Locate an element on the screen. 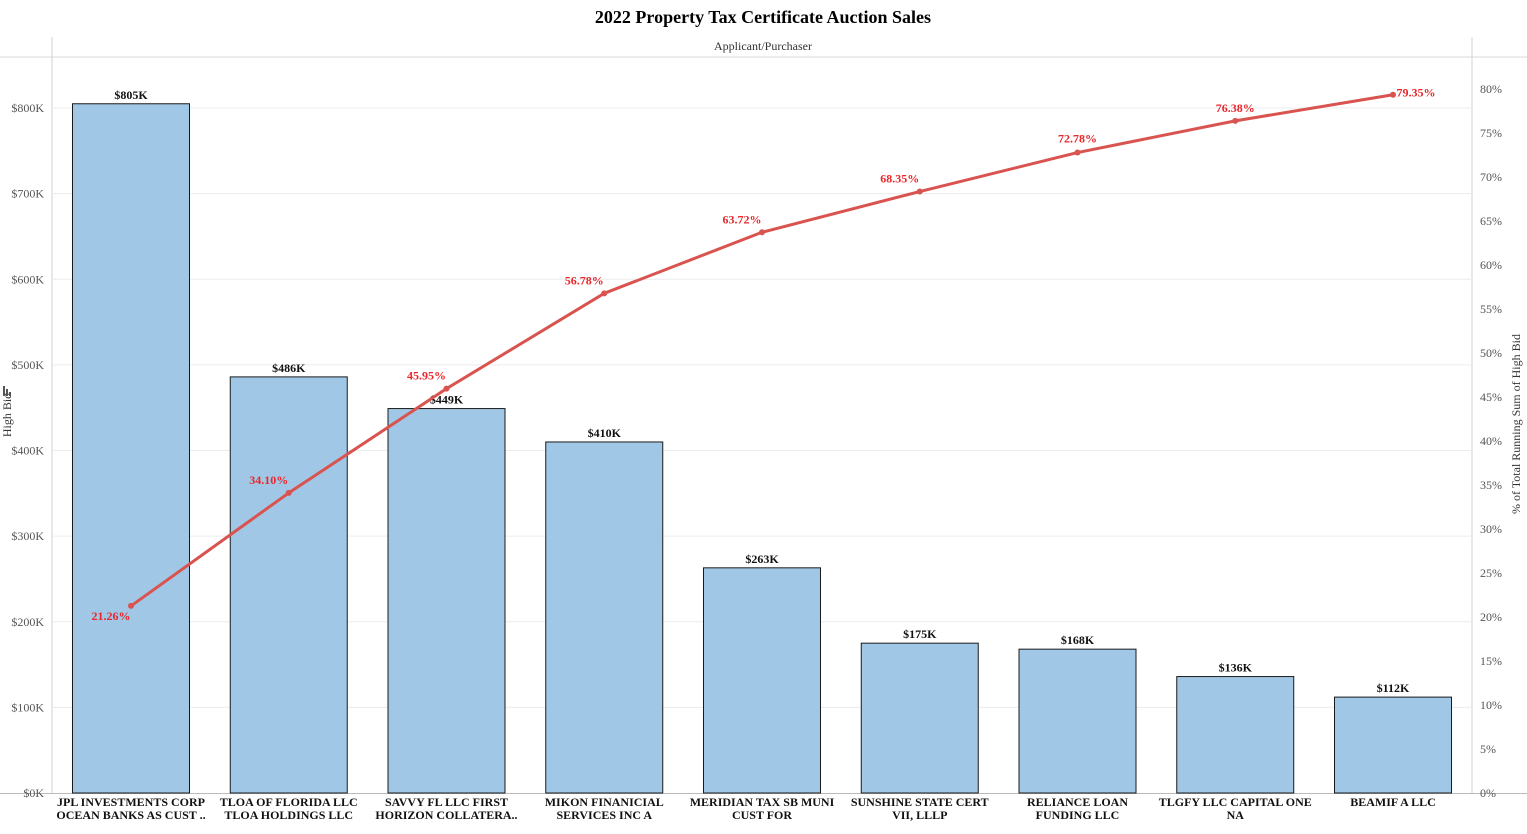  y2-tick-label: 55% is located at coordinates (1491, 309).